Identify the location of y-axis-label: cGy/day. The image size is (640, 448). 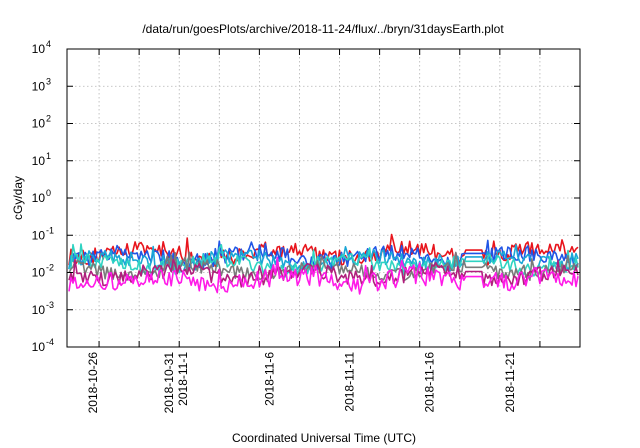
(18, 198).